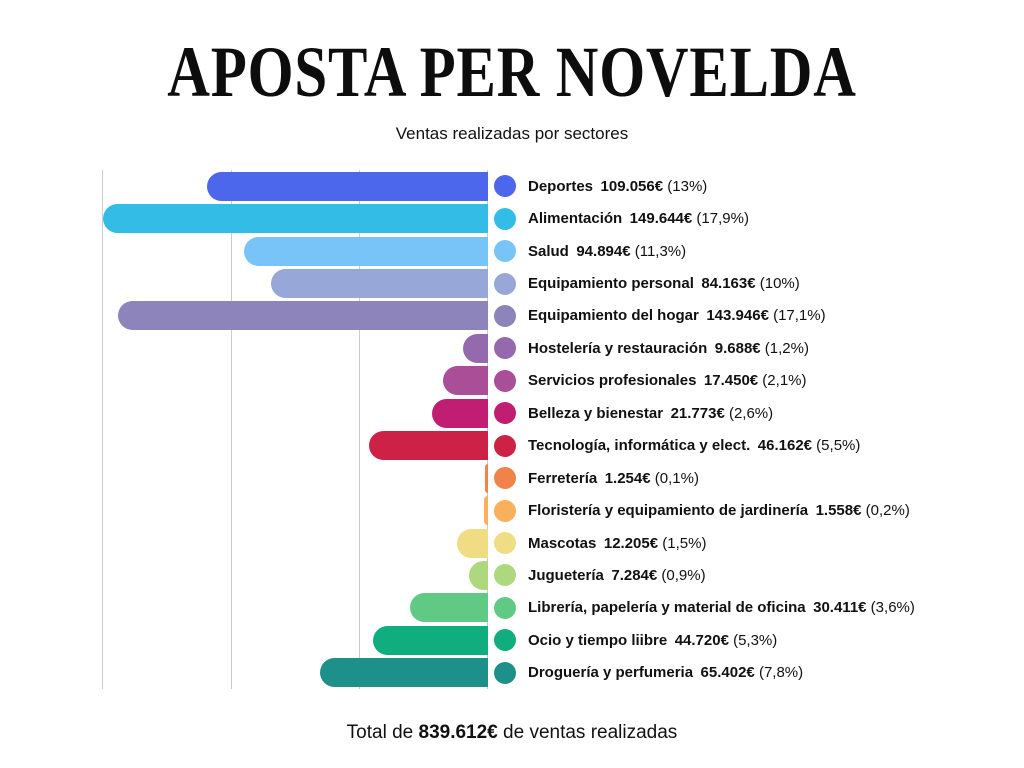 Image resolution: width=1024 pixels, height=768 pixels. What do you see at coordinates (589, 478) in the screenshot?
I see `legend-label: Ferretería 1.254€` at bounding box center [589, 478].